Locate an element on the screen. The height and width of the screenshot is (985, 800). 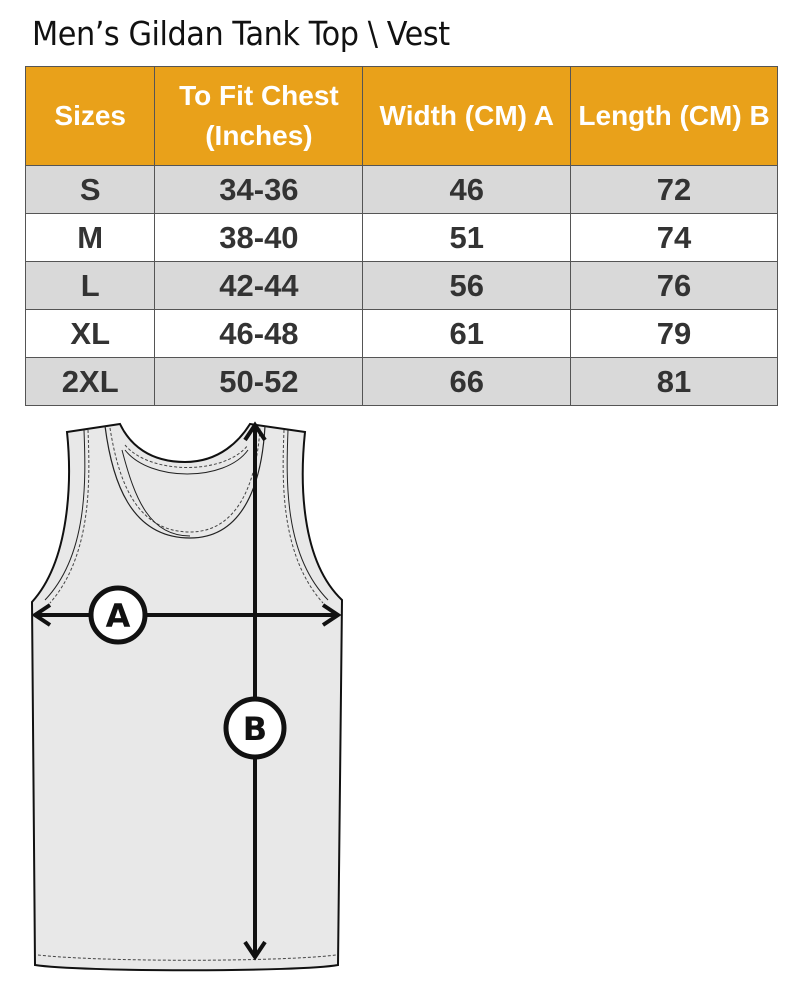
width-cell: 46 is located at coordinates (467, 189).